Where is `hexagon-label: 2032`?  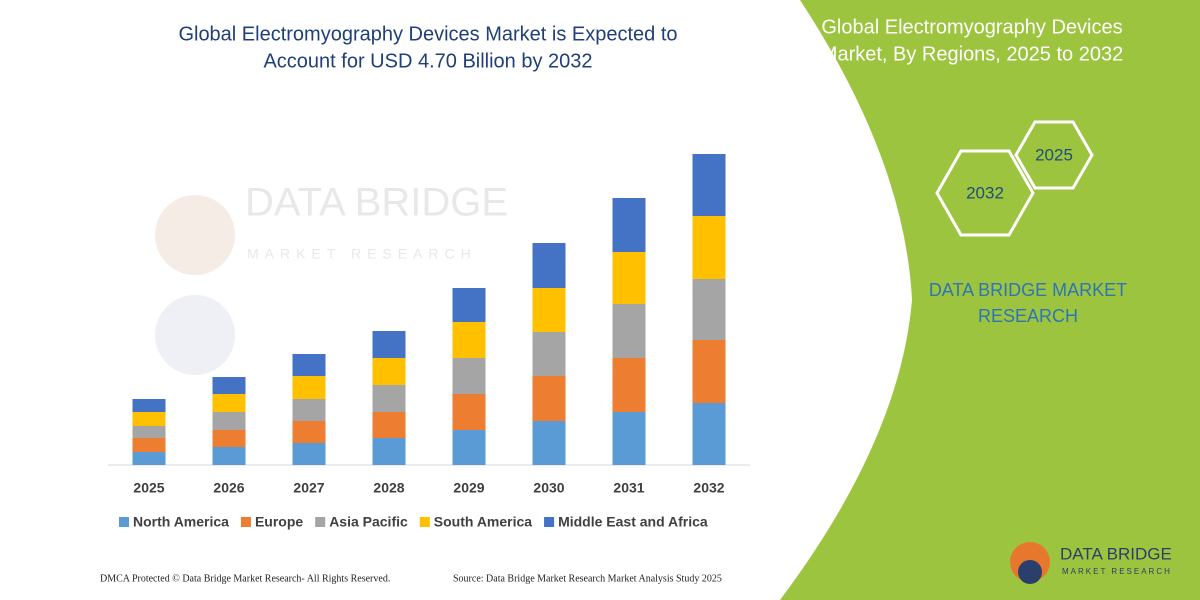 hexagon-label: 2032 is located at coordinates (985, 192).